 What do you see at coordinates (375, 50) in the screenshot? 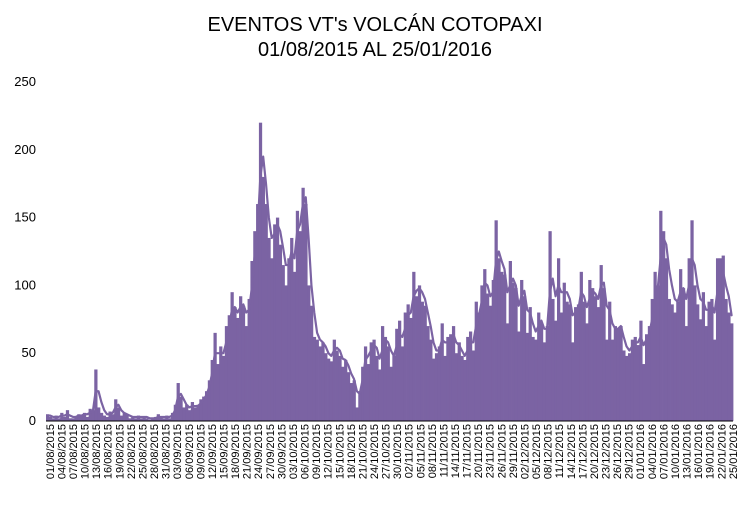
I see `chart-subtitle: 01/08/2015 AL 25/01/2016` at bounding box center [375, 50].